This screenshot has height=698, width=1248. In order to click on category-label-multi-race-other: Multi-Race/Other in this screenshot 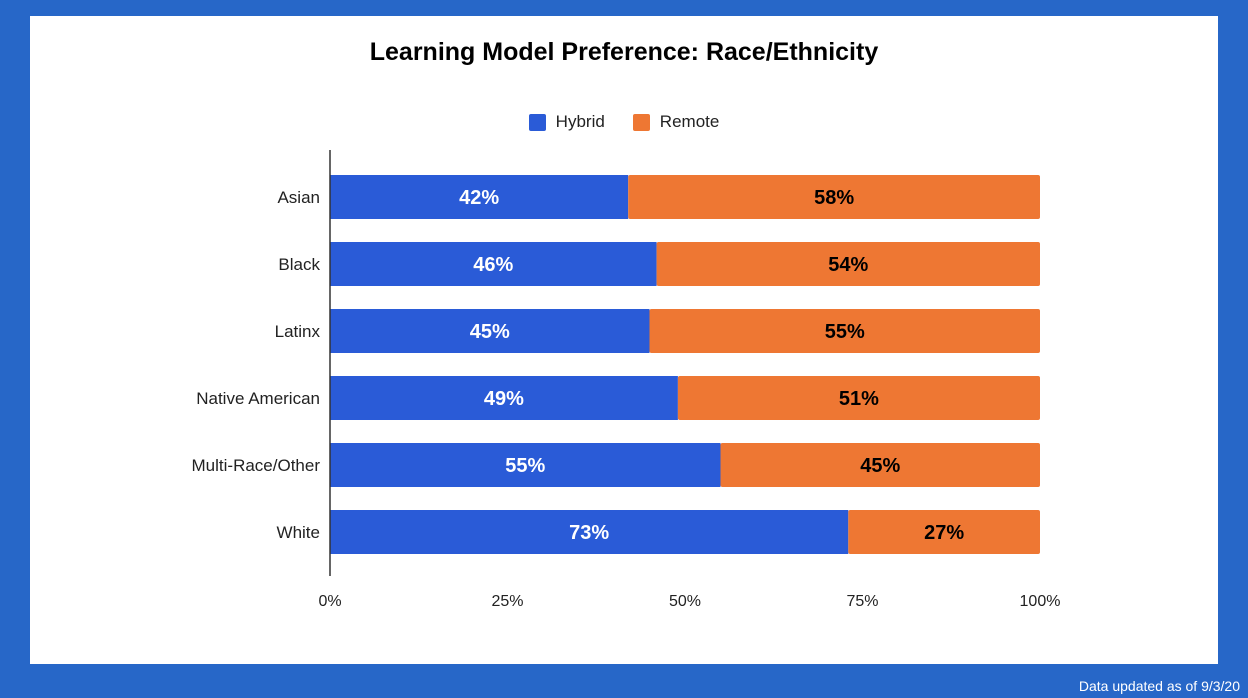, I will do `click(256, 465)`.